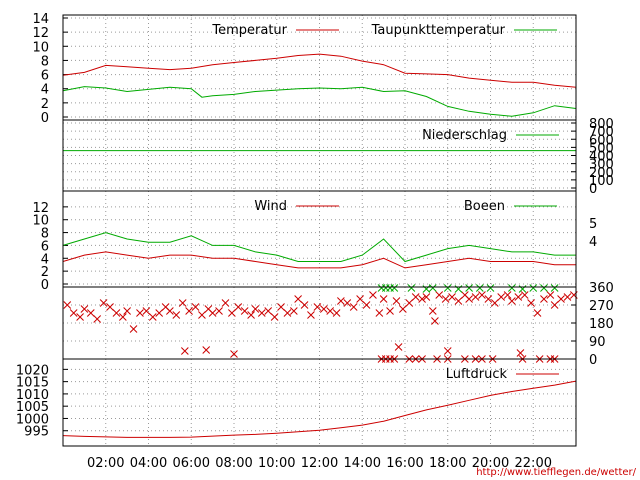  Describe the element at coordinates (556, 472) in the screenshot. I see `credit-link: http://www.tiefflegen.de/wetter/` at that location.